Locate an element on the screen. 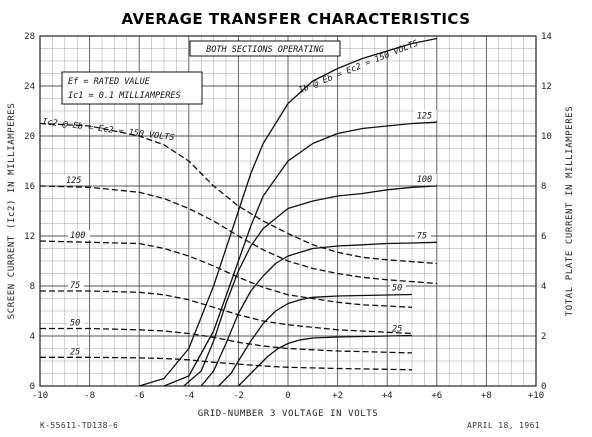 Image resolution: width=592 pixels, height=437 pixels. y-right-tick-label: 4 is located at coordinates (543, 287).